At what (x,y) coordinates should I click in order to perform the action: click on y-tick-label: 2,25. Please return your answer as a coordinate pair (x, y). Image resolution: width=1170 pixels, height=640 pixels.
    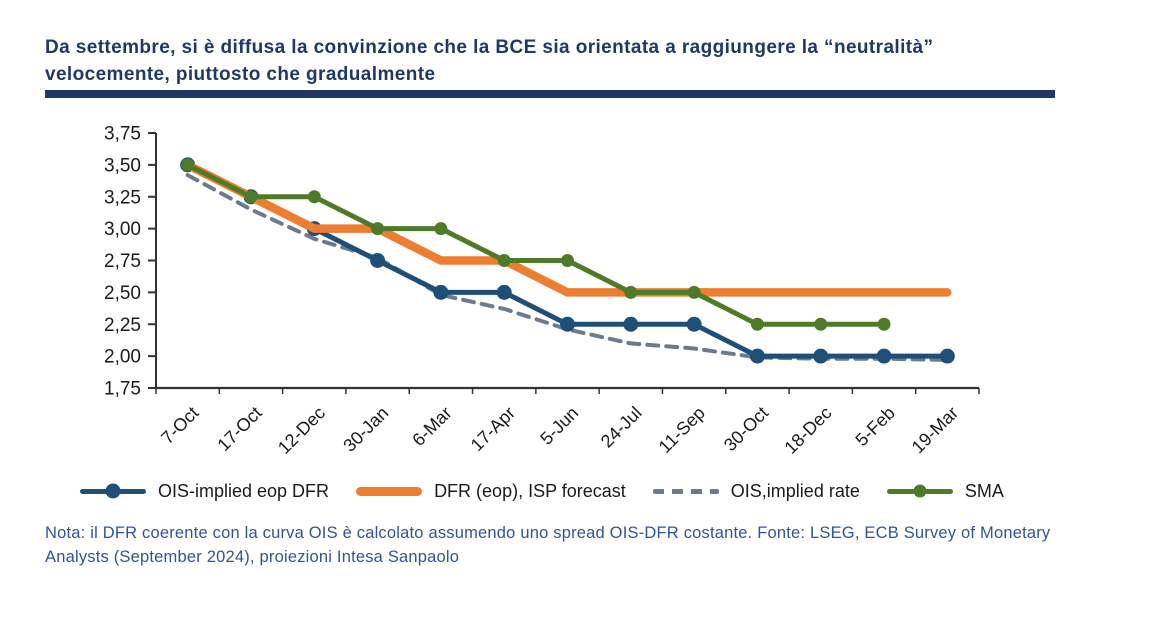
    Looking at the image, I should click on (122, 325).